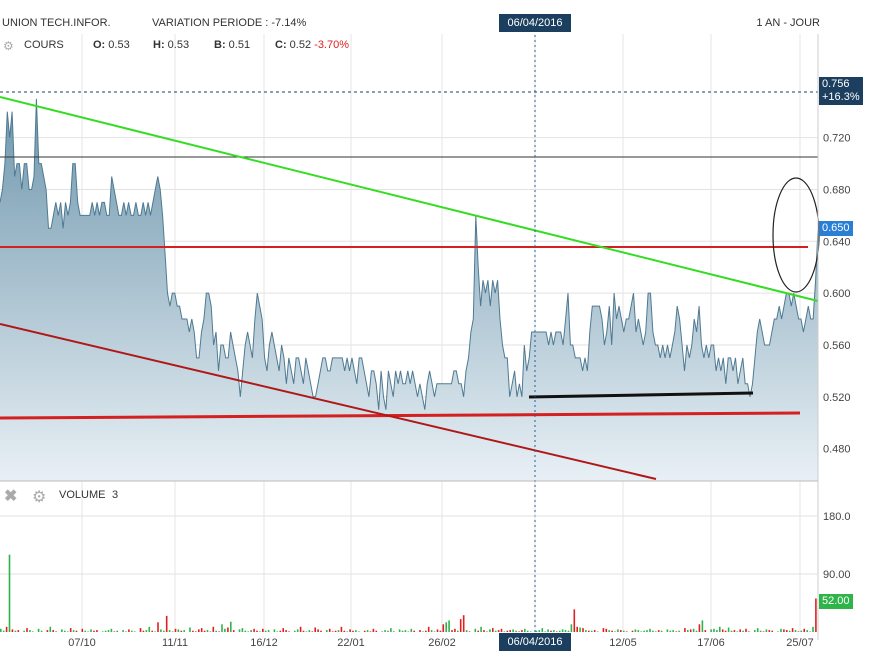 The image size is (879, 659). What do you see at coordinates (837, 190) in the screenshot?
I see `price-tick-label: 0.680` at bounding box center [837, 190].